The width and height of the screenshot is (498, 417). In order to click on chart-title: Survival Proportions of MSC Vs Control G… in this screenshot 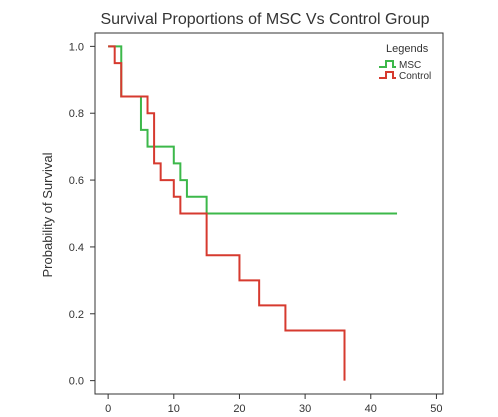, I will do `click(264, 19)`.